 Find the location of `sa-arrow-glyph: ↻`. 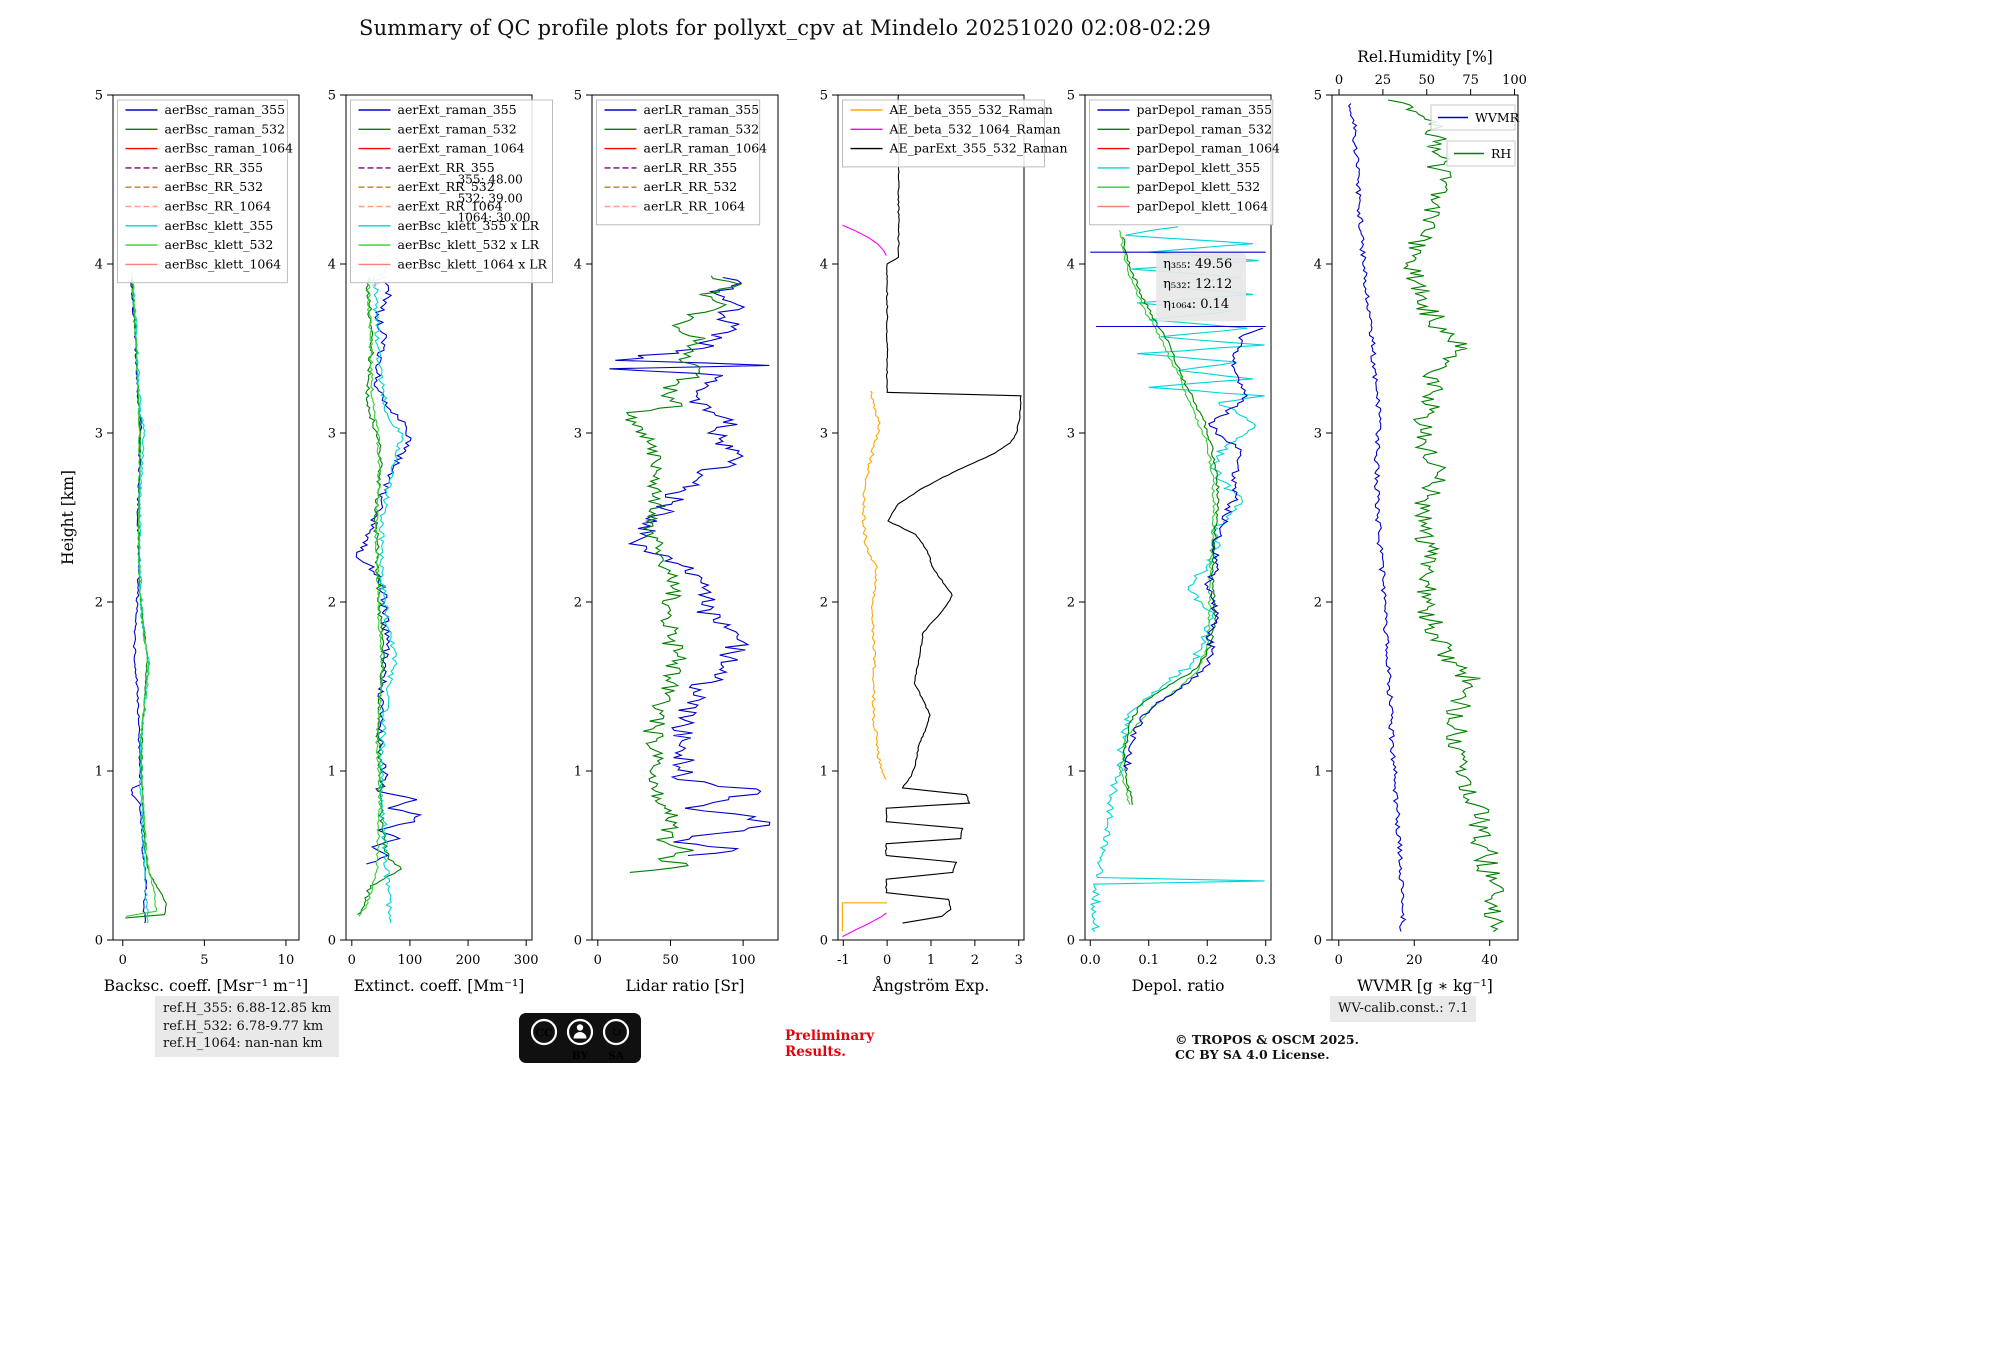

sa-arrow-glyph: ↻ is located at coordinates (616, 1033).